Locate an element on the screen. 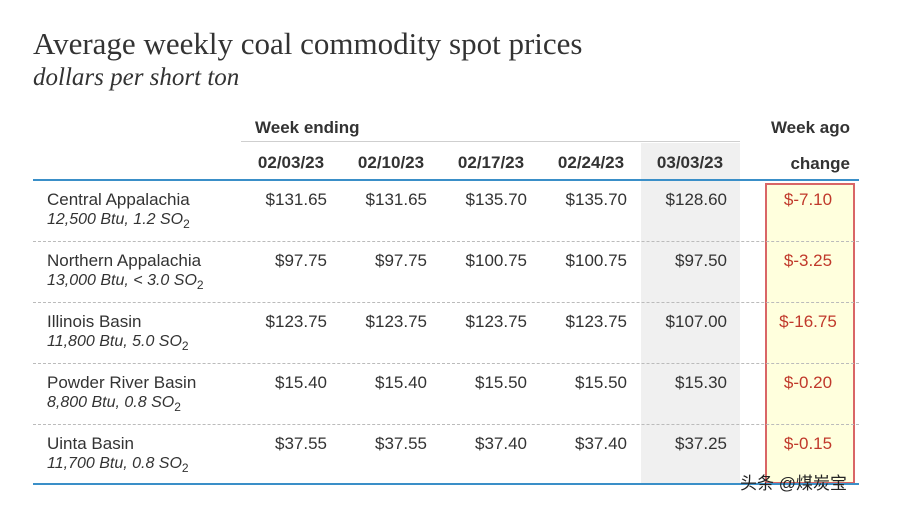  price-cell: $107.00 is located at coordinates (696, 321).